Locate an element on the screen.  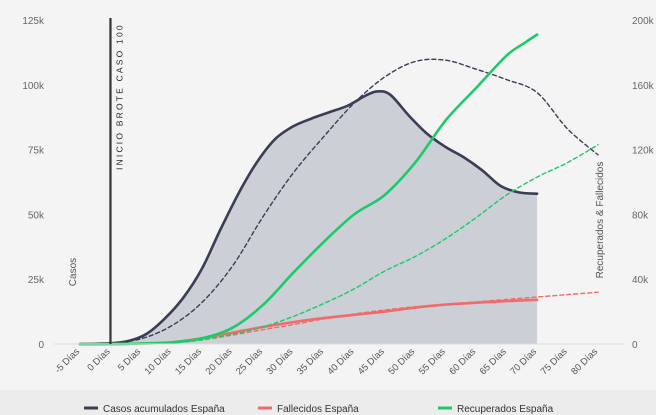
y-right-tick-label: 120k is located at coordinates (643, 151).